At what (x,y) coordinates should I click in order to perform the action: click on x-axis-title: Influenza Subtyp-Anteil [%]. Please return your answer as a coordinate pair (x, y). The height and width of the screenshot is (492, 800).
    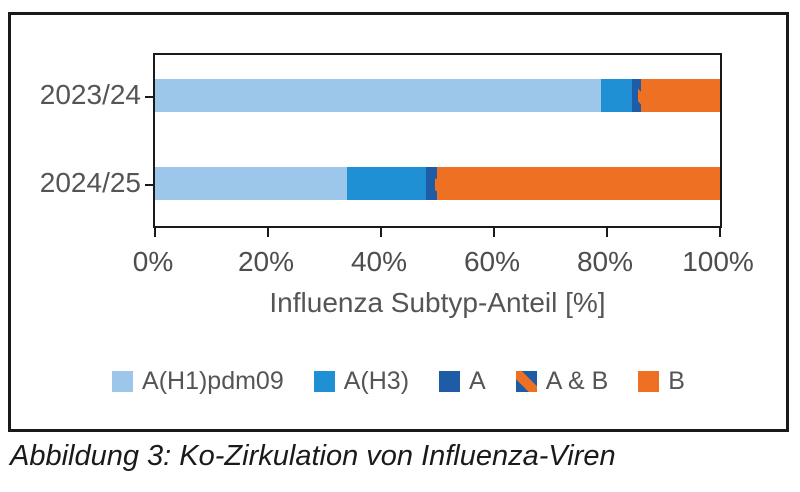
    Looking at the image, I should click on (437, 302).